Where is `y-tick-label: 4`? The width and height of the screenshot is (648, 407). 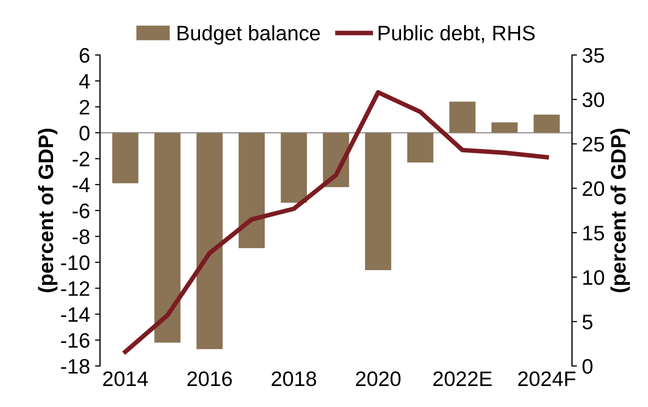 y-tick-label: 4 is located at coordinates (84, 81).